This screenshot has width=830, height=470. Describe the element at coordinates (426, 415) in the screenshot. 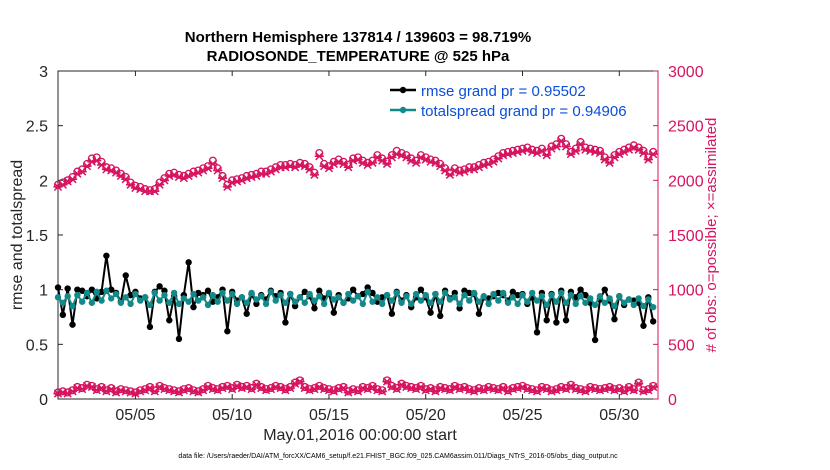

I see `x-tick-label: 05/20` at that location.